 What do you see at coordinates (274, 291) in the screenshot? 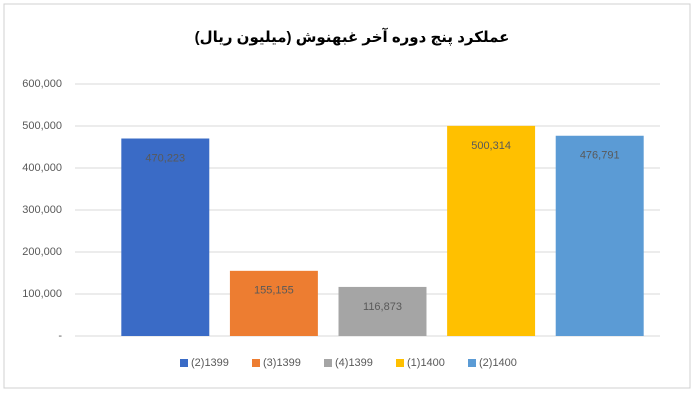
I see `value-label: 155,155` at bounding box center [274, 291].